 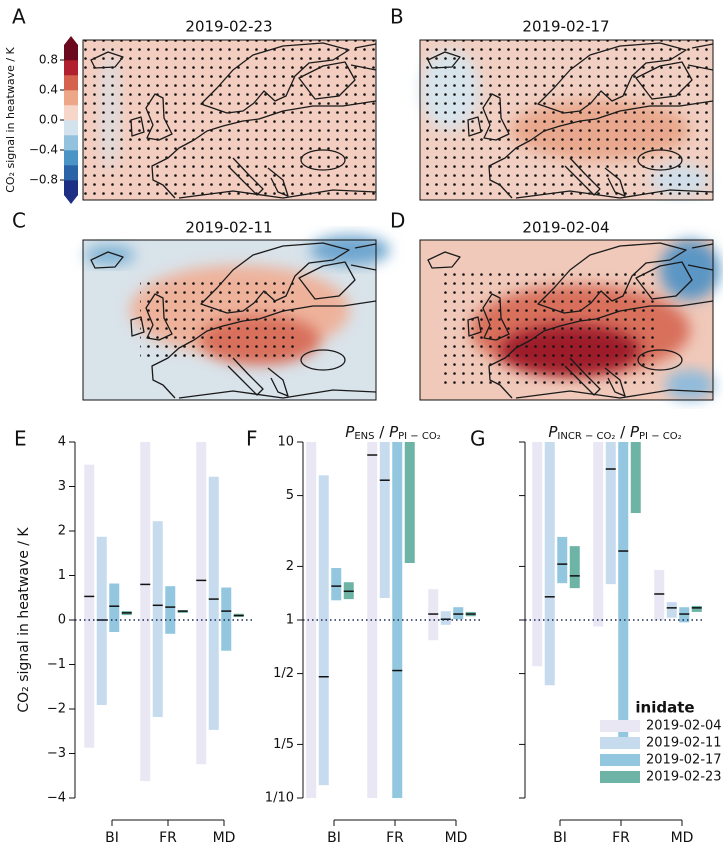 I want to click on colorbar-tick-label: 0.4, so click(x=48, y=90).